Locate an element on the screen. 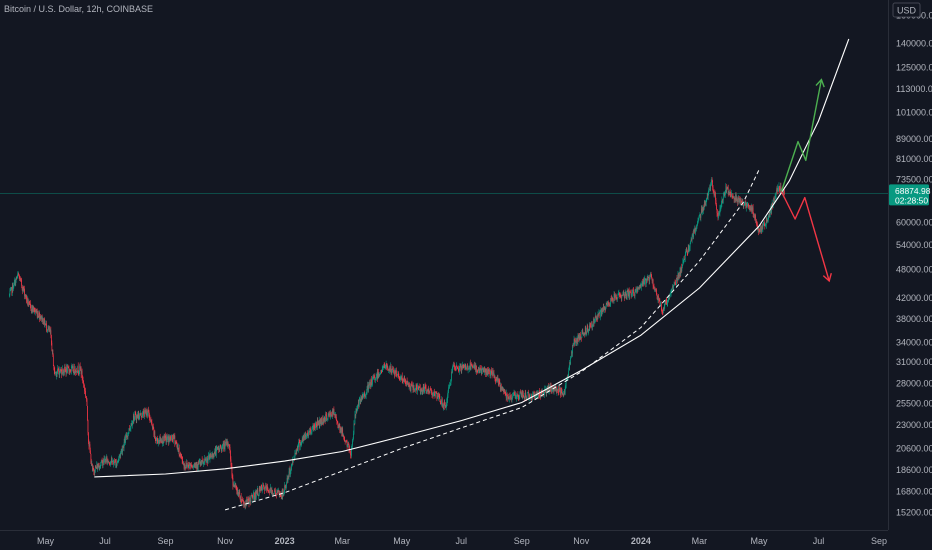  currency-button-frame is located at coordinates (906, 10).